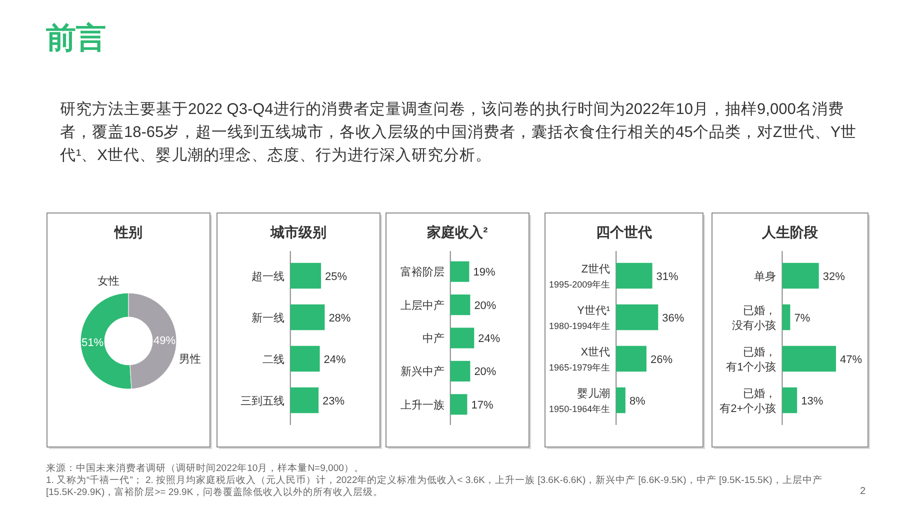 The image size is (920, 518). I want to click on y-tick-label: 已婚，有1个小孩, so click(751, 360).